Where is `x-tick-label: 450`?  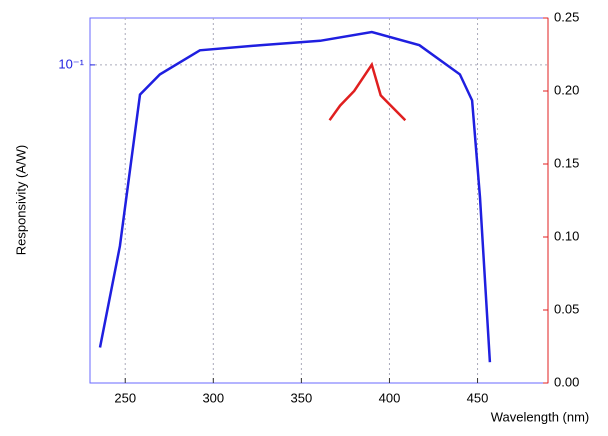 x-tick-label: 450 is located at coordinates (478, 397).